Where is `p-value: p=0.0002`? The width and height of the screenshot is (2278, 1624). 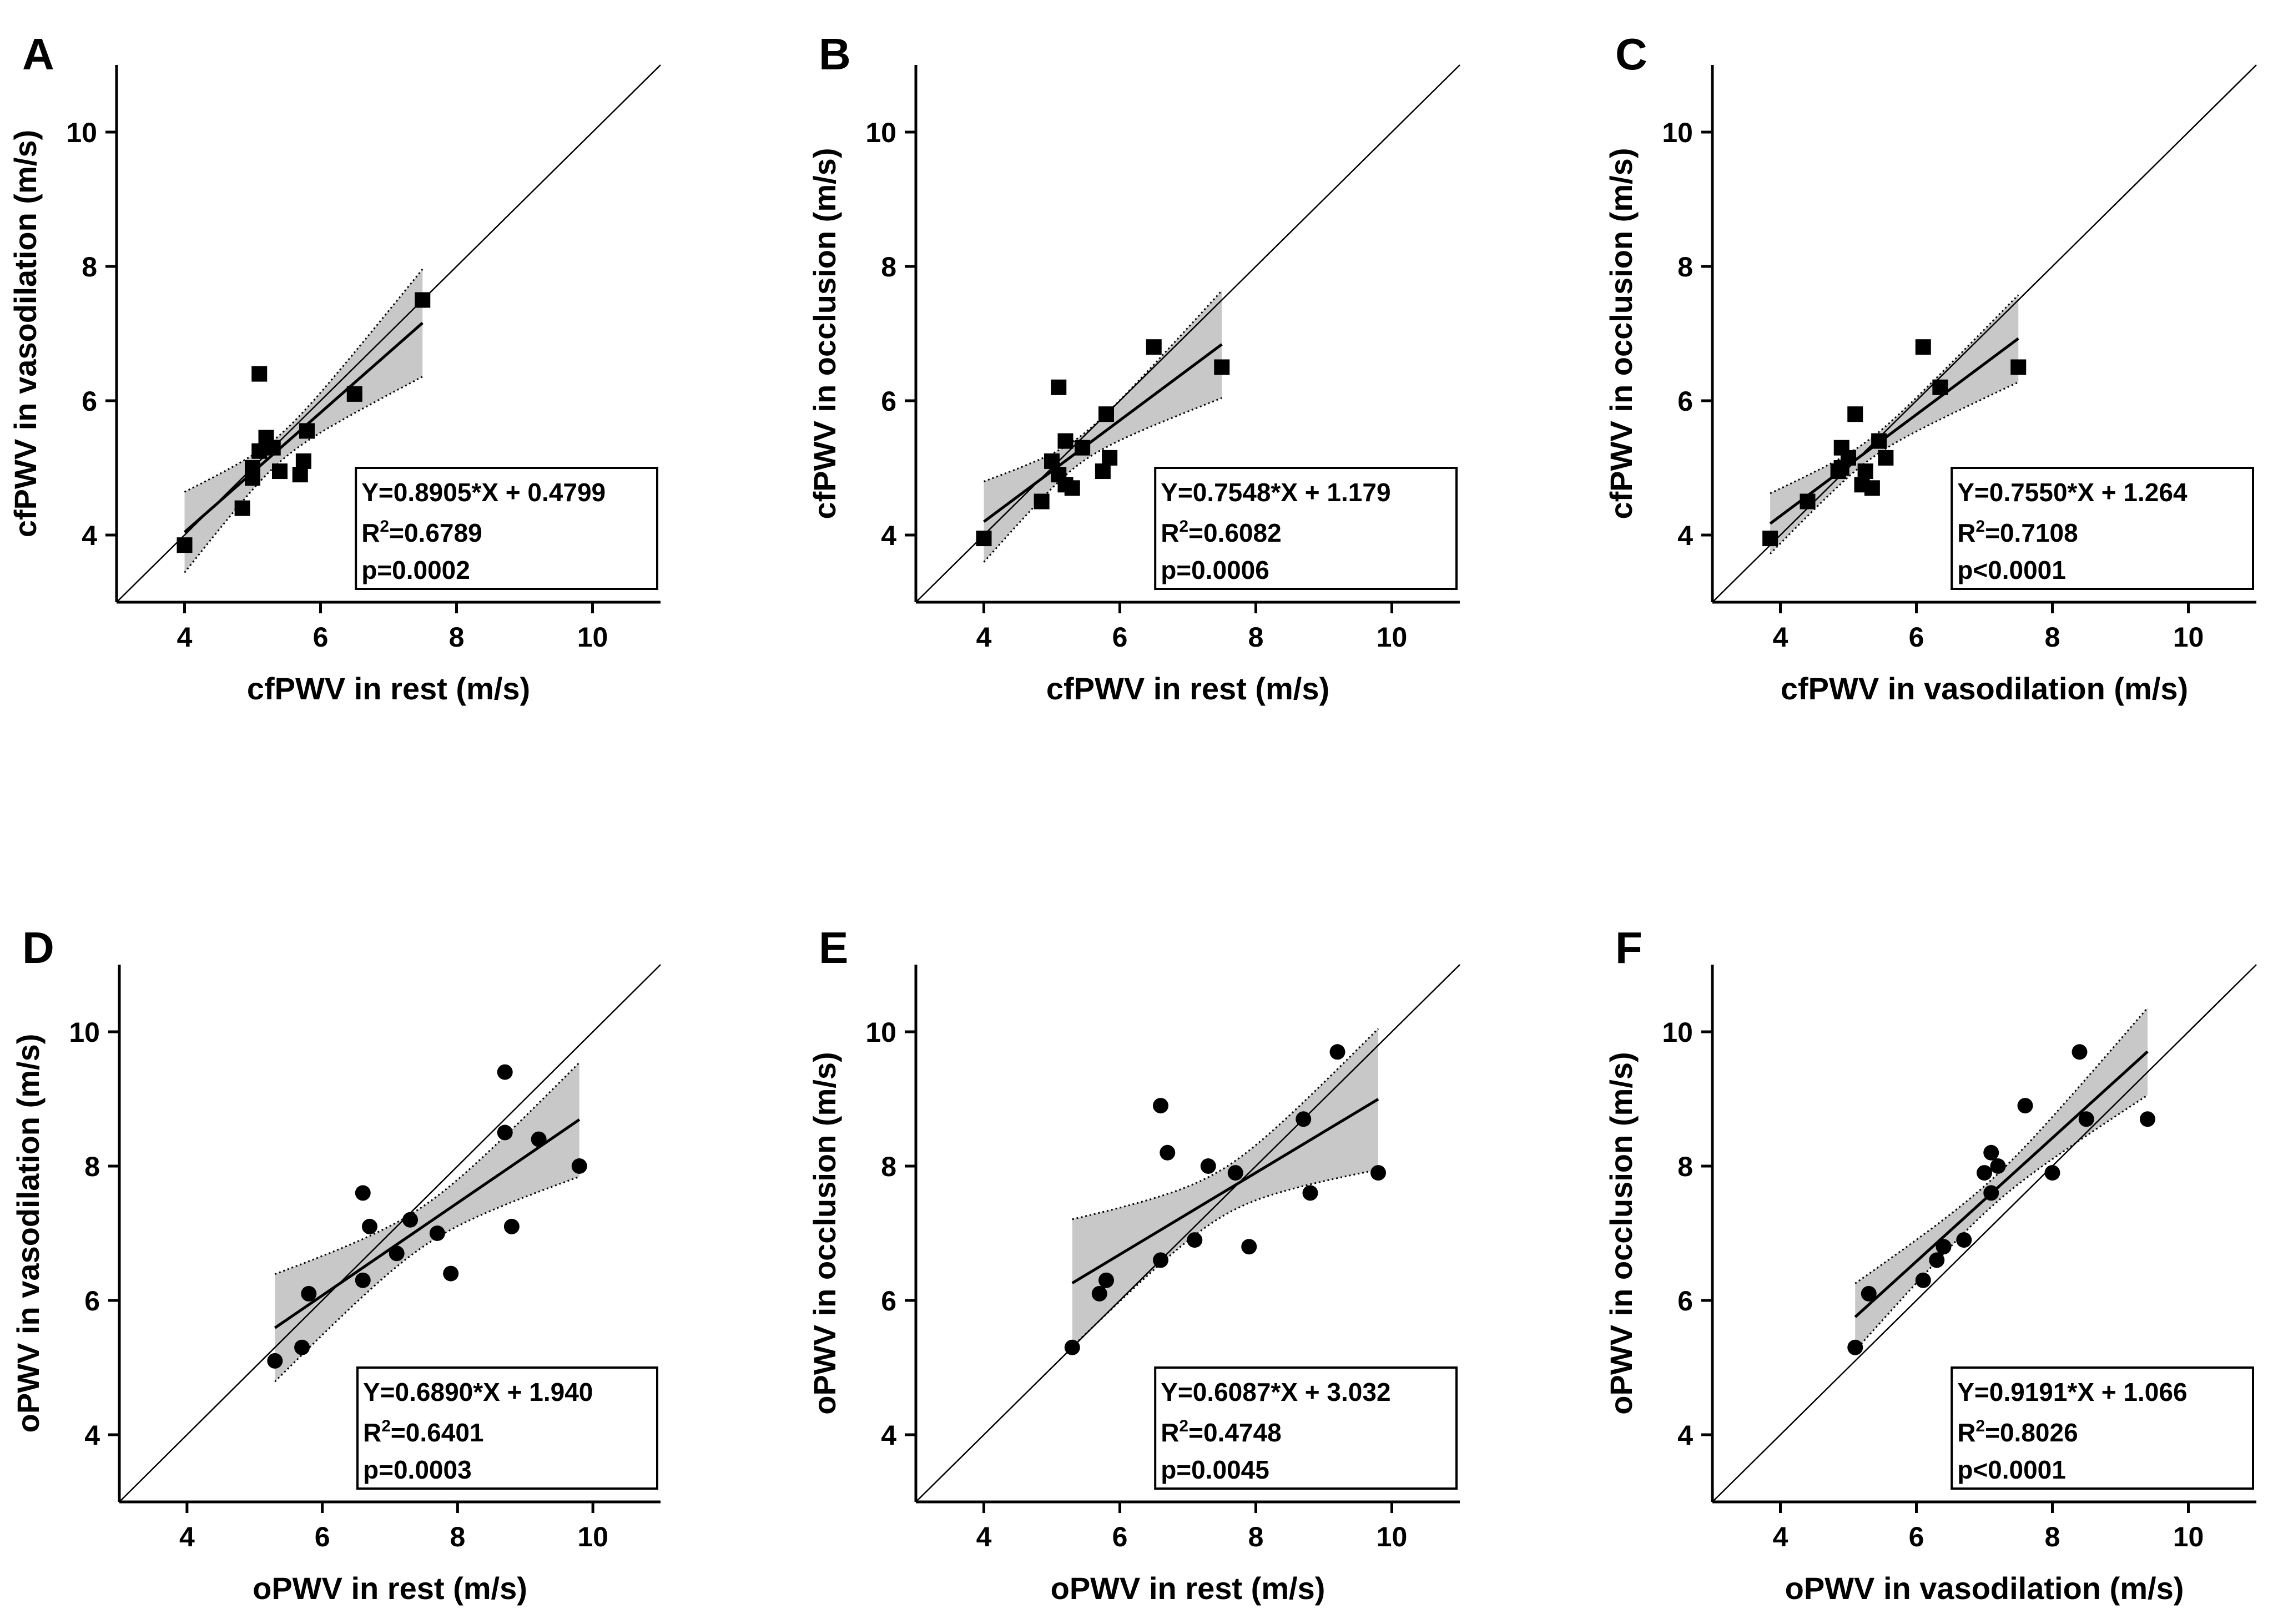 p-value: p=0.0002 is located at coordinates (415, 570).